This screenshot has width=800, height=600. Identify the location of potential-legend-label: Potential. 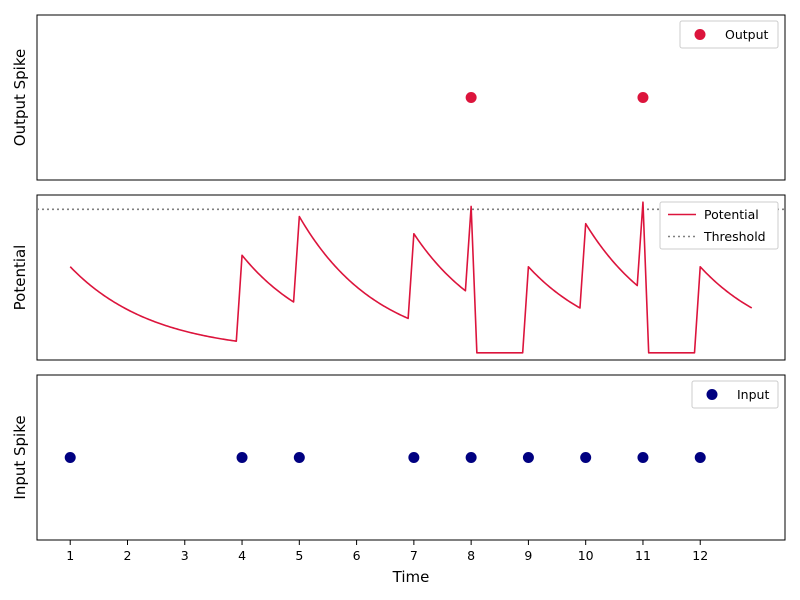
(731, 214).